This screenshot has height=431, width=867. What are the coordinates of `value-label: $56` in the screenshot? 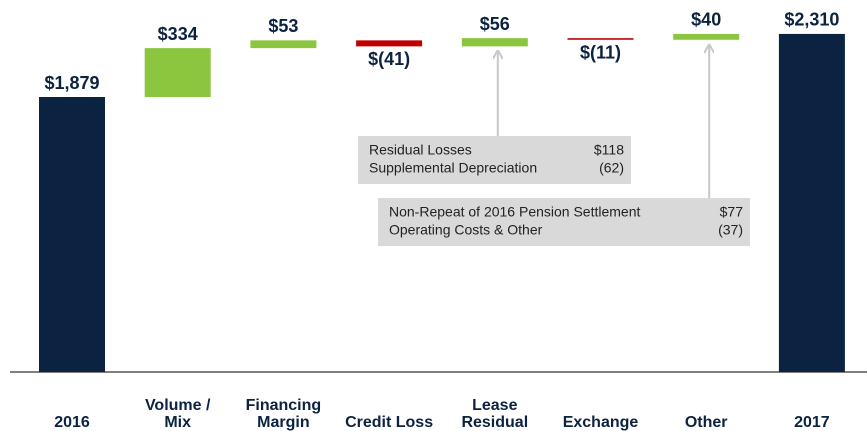 It's located at (495, 24).